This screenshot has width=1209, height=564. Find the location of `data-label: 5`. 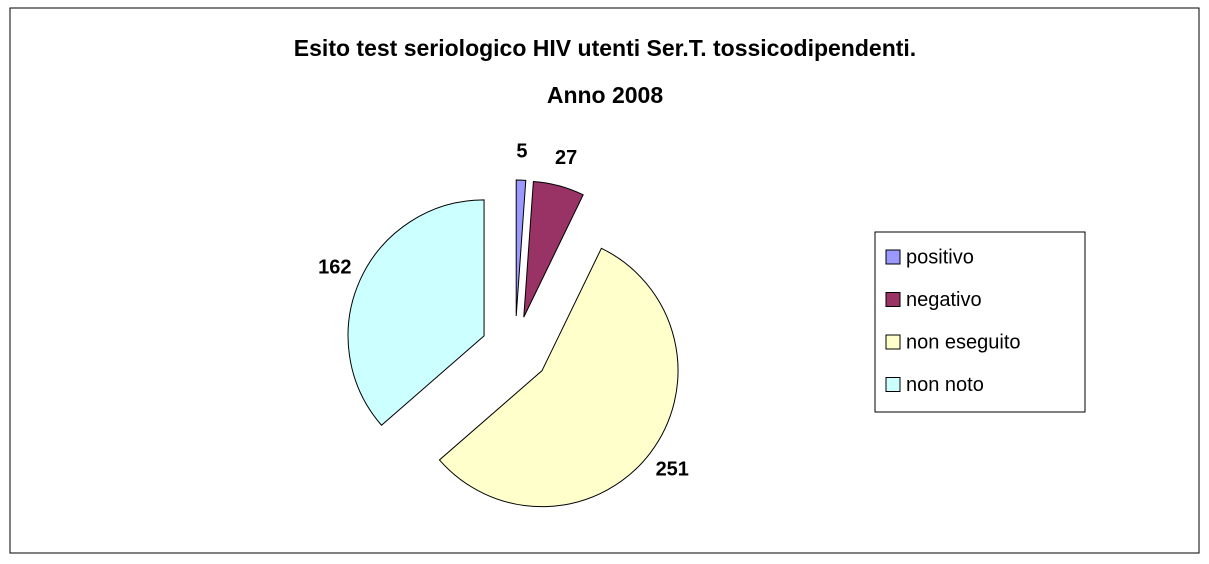

data-label: 5 is located at coordinates (521, 151).